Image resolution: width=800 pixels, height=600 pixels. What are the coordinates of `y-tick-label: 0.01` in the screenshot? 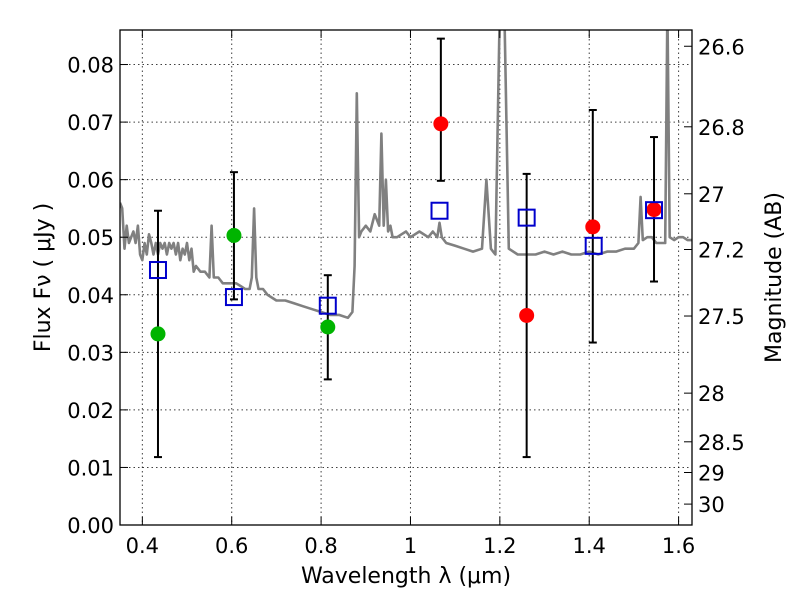 It's located at (90, 468).